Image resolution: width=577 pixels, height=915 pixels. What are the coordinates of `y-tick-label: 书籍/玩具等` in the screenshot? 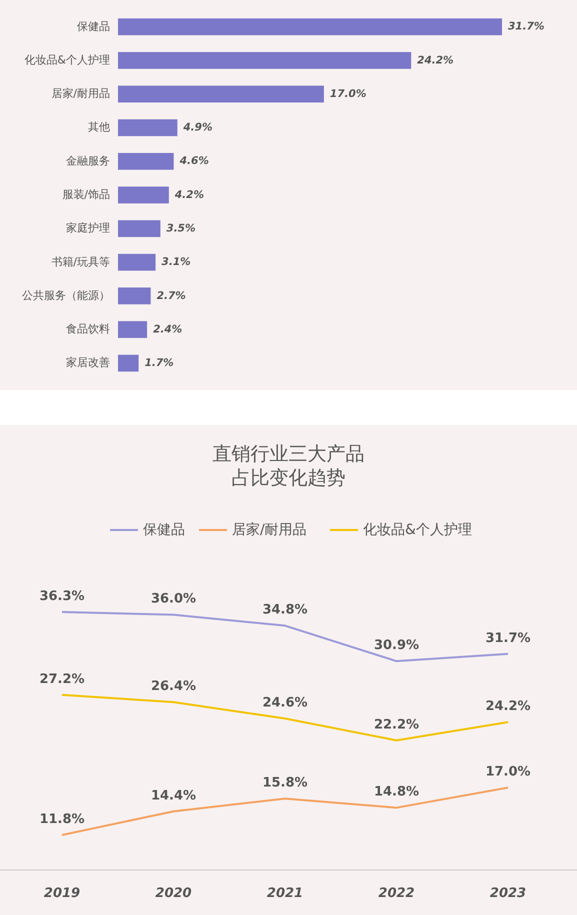 It's located at (80, 261).